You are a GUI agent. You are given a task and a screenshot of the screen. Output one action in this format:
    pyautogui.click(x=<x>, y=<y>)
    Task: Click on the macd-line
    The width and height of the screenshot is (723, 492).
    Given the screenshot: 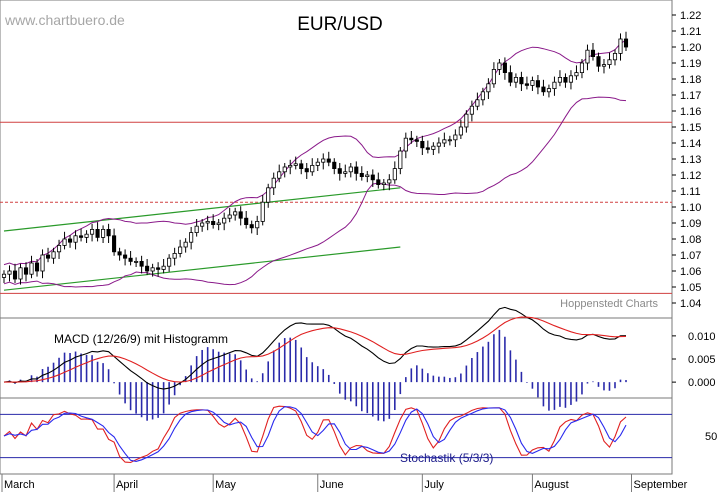 What is the action you would take?
    pyautogui.click(x=315, y=348)
    